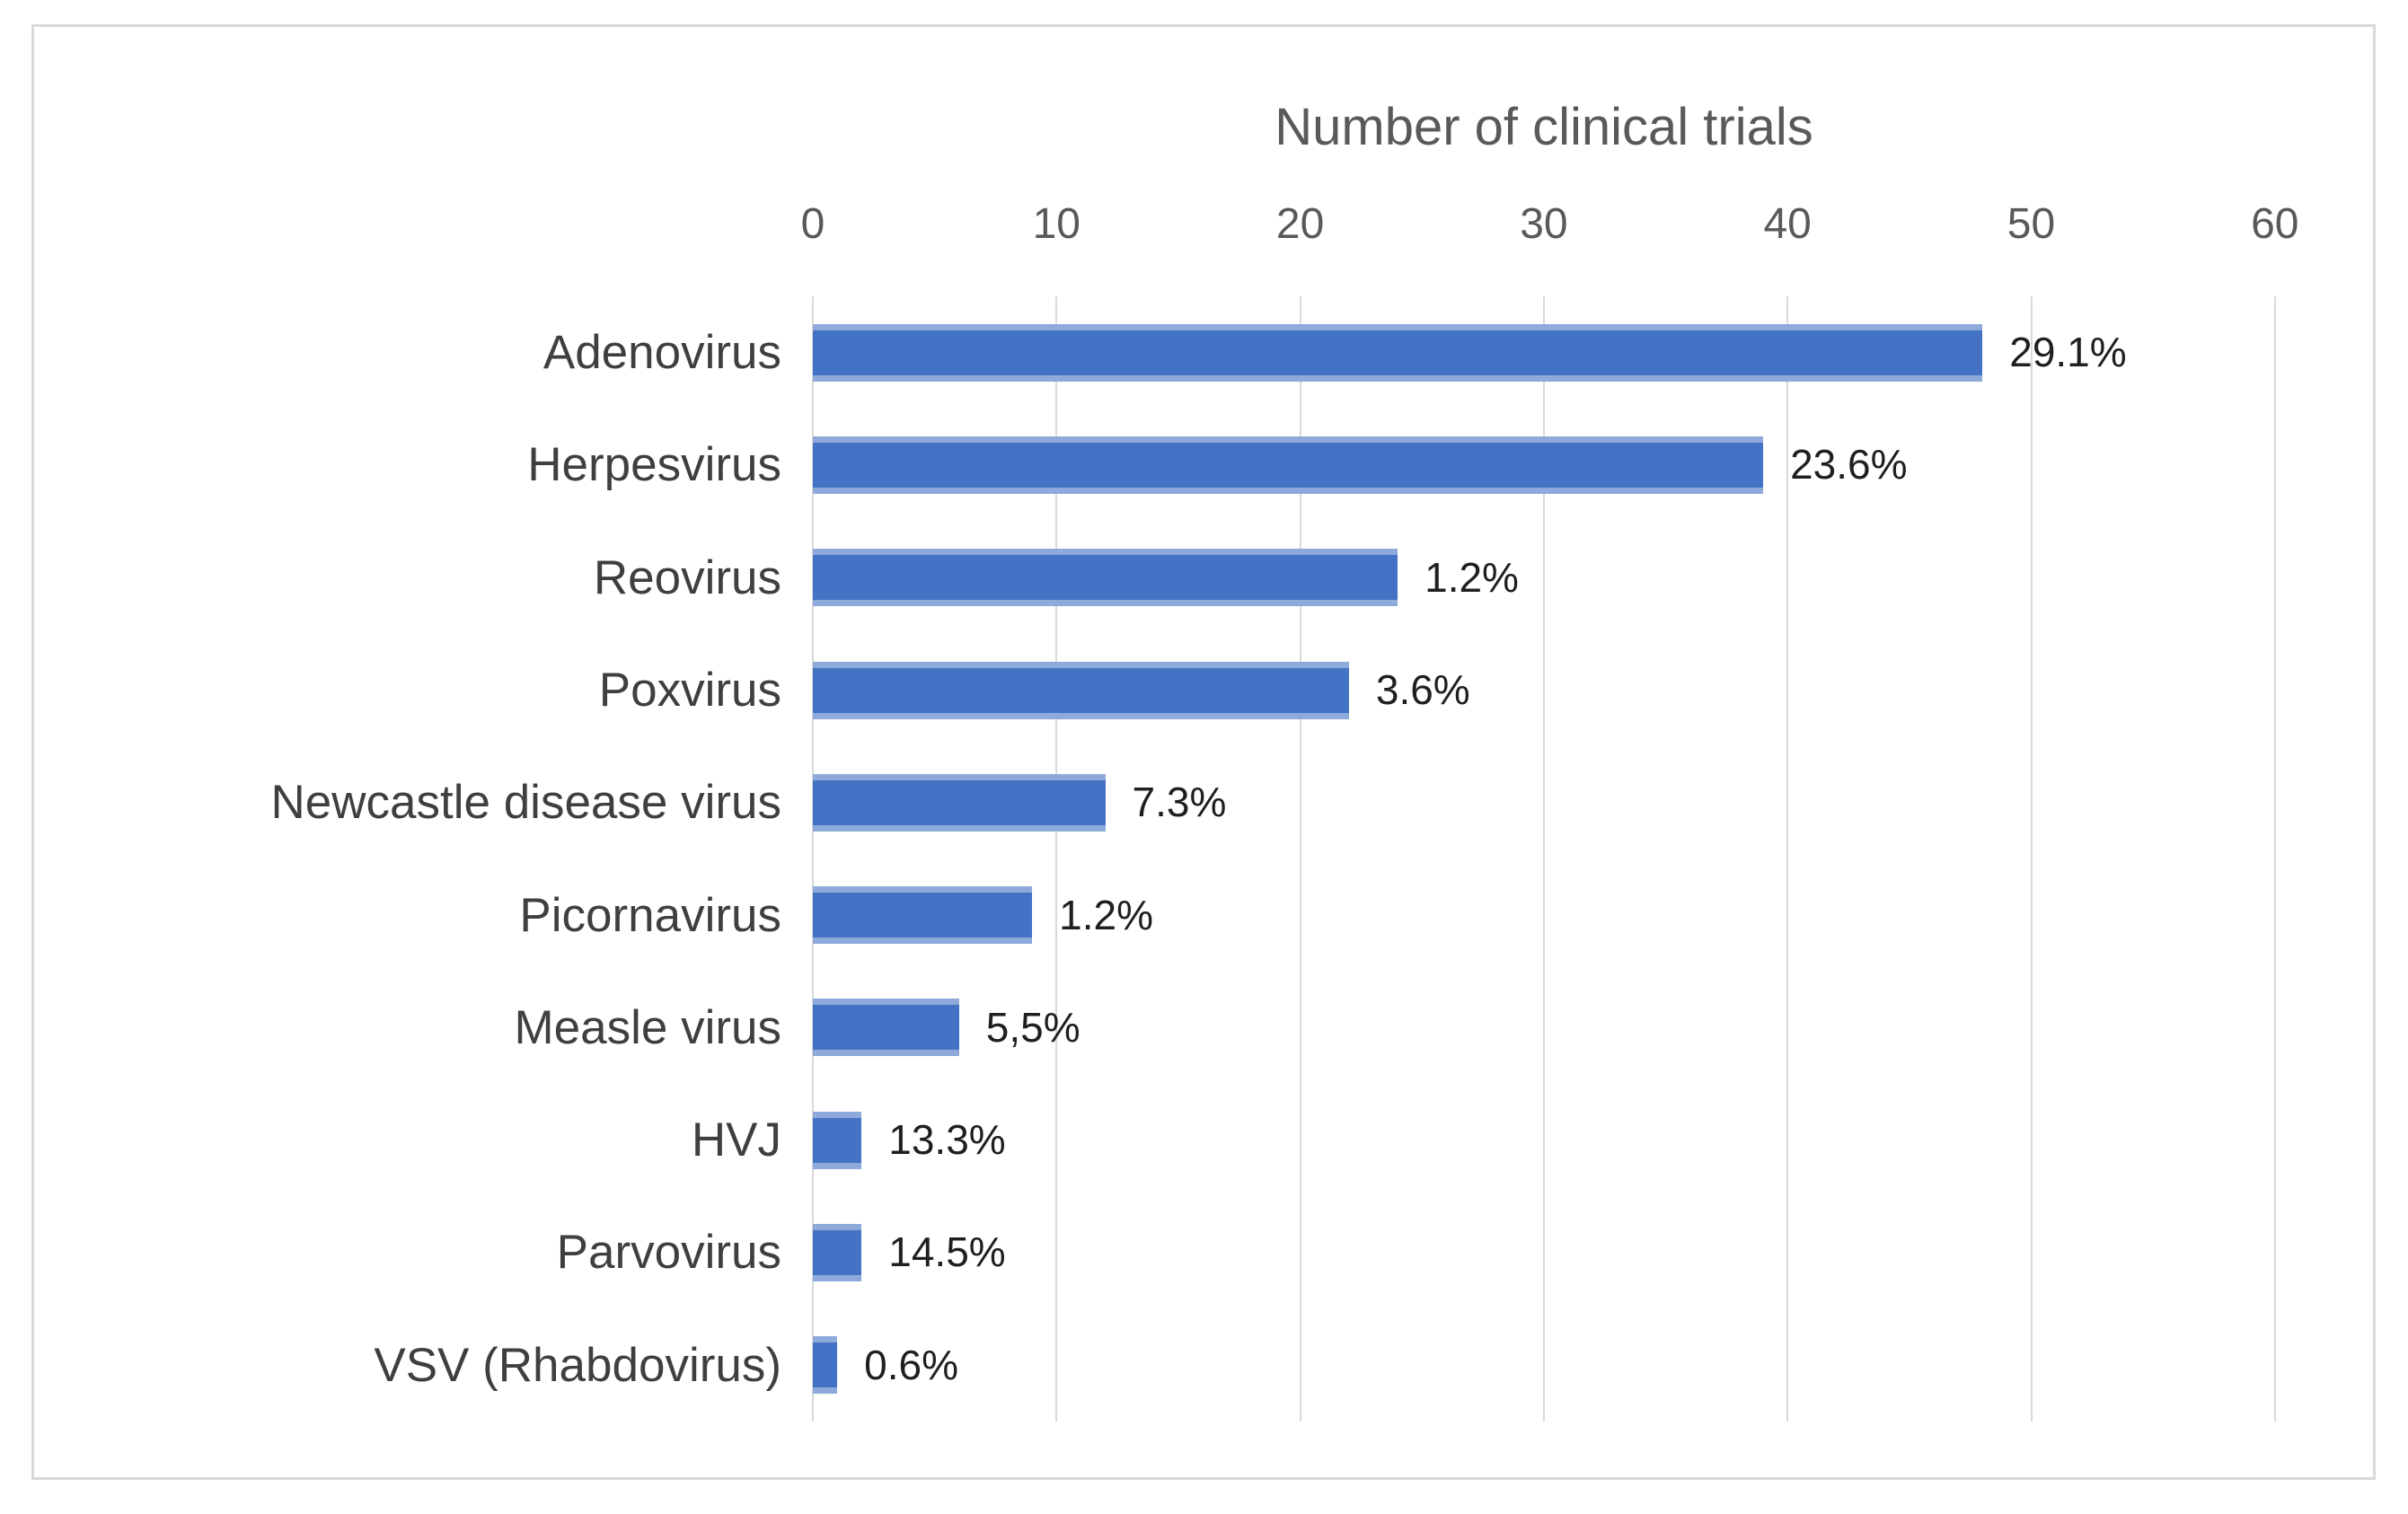 The height and width of the screenshot is (1514, 2408). Describe the element at coordinates (947, 1140) in the screenshot. I see `value-label: 13.3%` at that location.